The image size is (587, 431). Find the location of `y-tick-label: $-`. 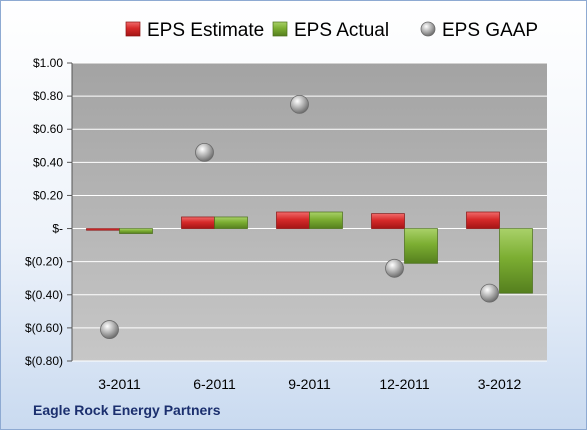

y-tick-label: $- is located at coordinates (57, 229).